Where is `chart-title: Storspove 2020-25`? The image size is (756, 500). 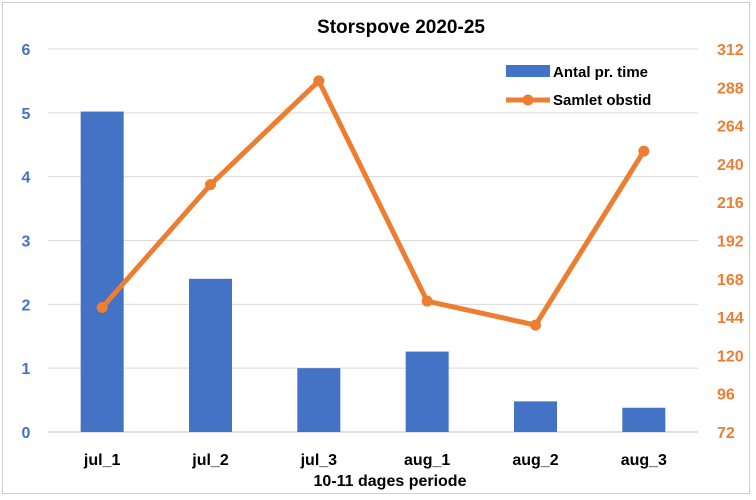 chart-title: Storspove 2020-25 is located at coordinates (401, 27).